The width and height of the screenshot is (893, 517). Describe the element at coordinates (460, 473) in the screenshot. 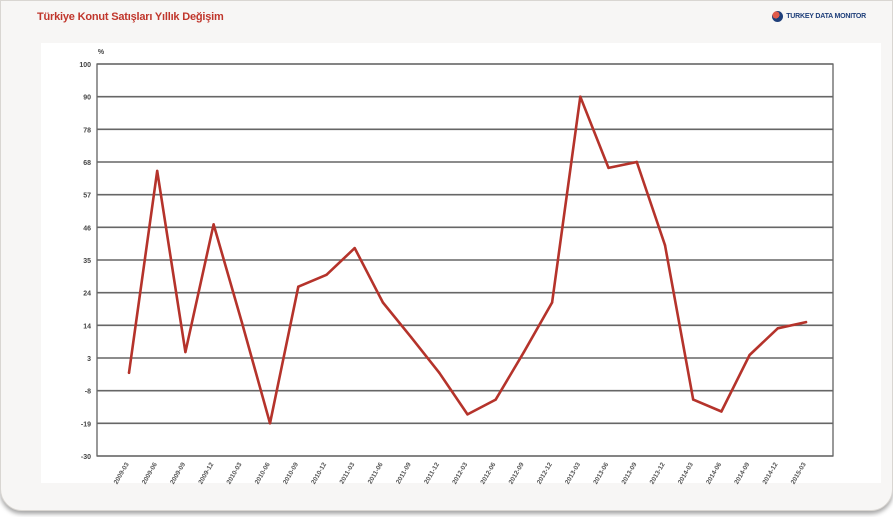

I see `x-tick-label: 2012-03` at that location.